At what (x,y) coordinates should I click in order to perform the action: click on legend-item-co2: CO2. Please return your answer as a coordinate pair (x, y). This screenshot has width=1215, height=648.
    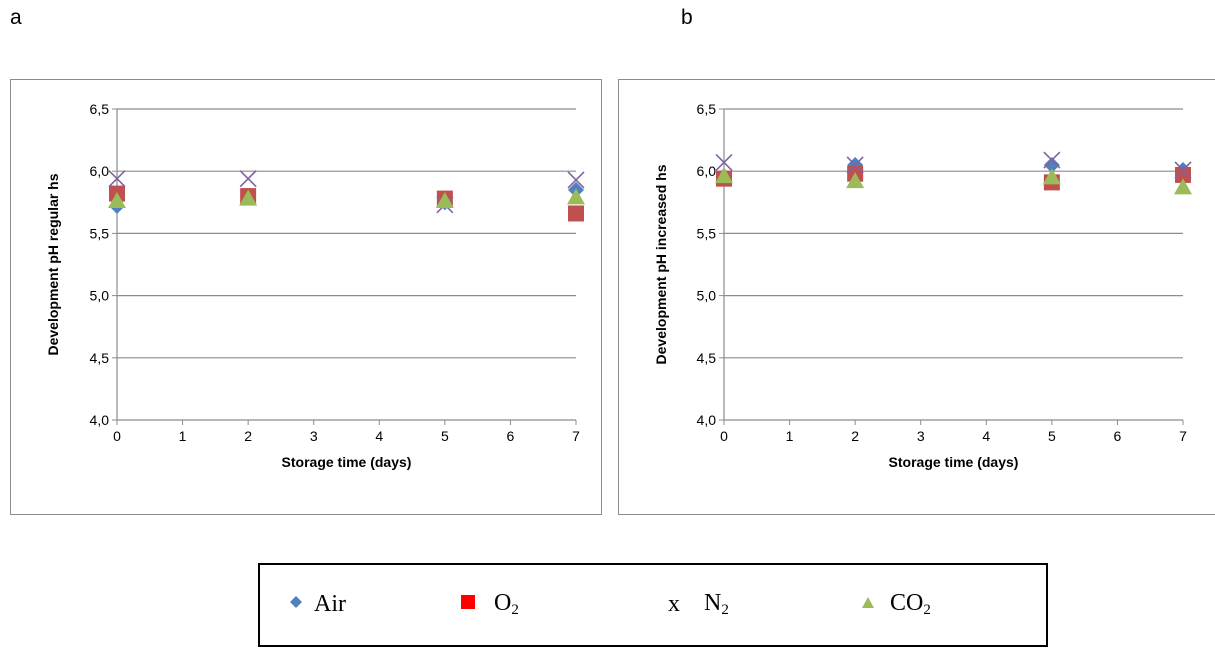
    Looking at the image, I should click on (895, 604).